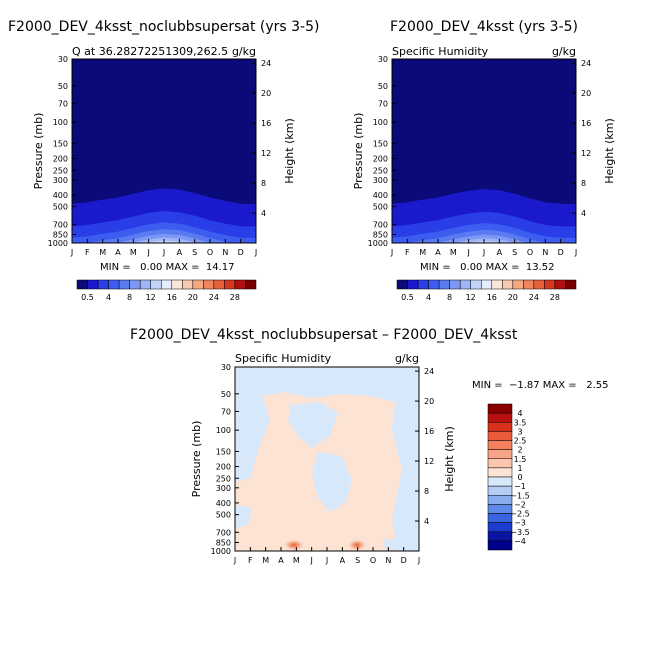 The width and height of the screenshot is (654, 654). I want to click on panel-a-subtitle: Q at 36.28272251309,262.5, so click(150, 51).